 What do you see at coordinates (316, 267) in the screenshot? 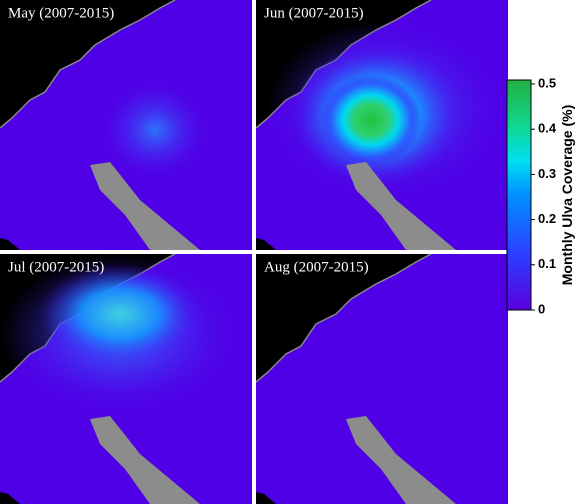
I see `panel-title: Aug (2007-2015)` at bounding box center [316, 267].